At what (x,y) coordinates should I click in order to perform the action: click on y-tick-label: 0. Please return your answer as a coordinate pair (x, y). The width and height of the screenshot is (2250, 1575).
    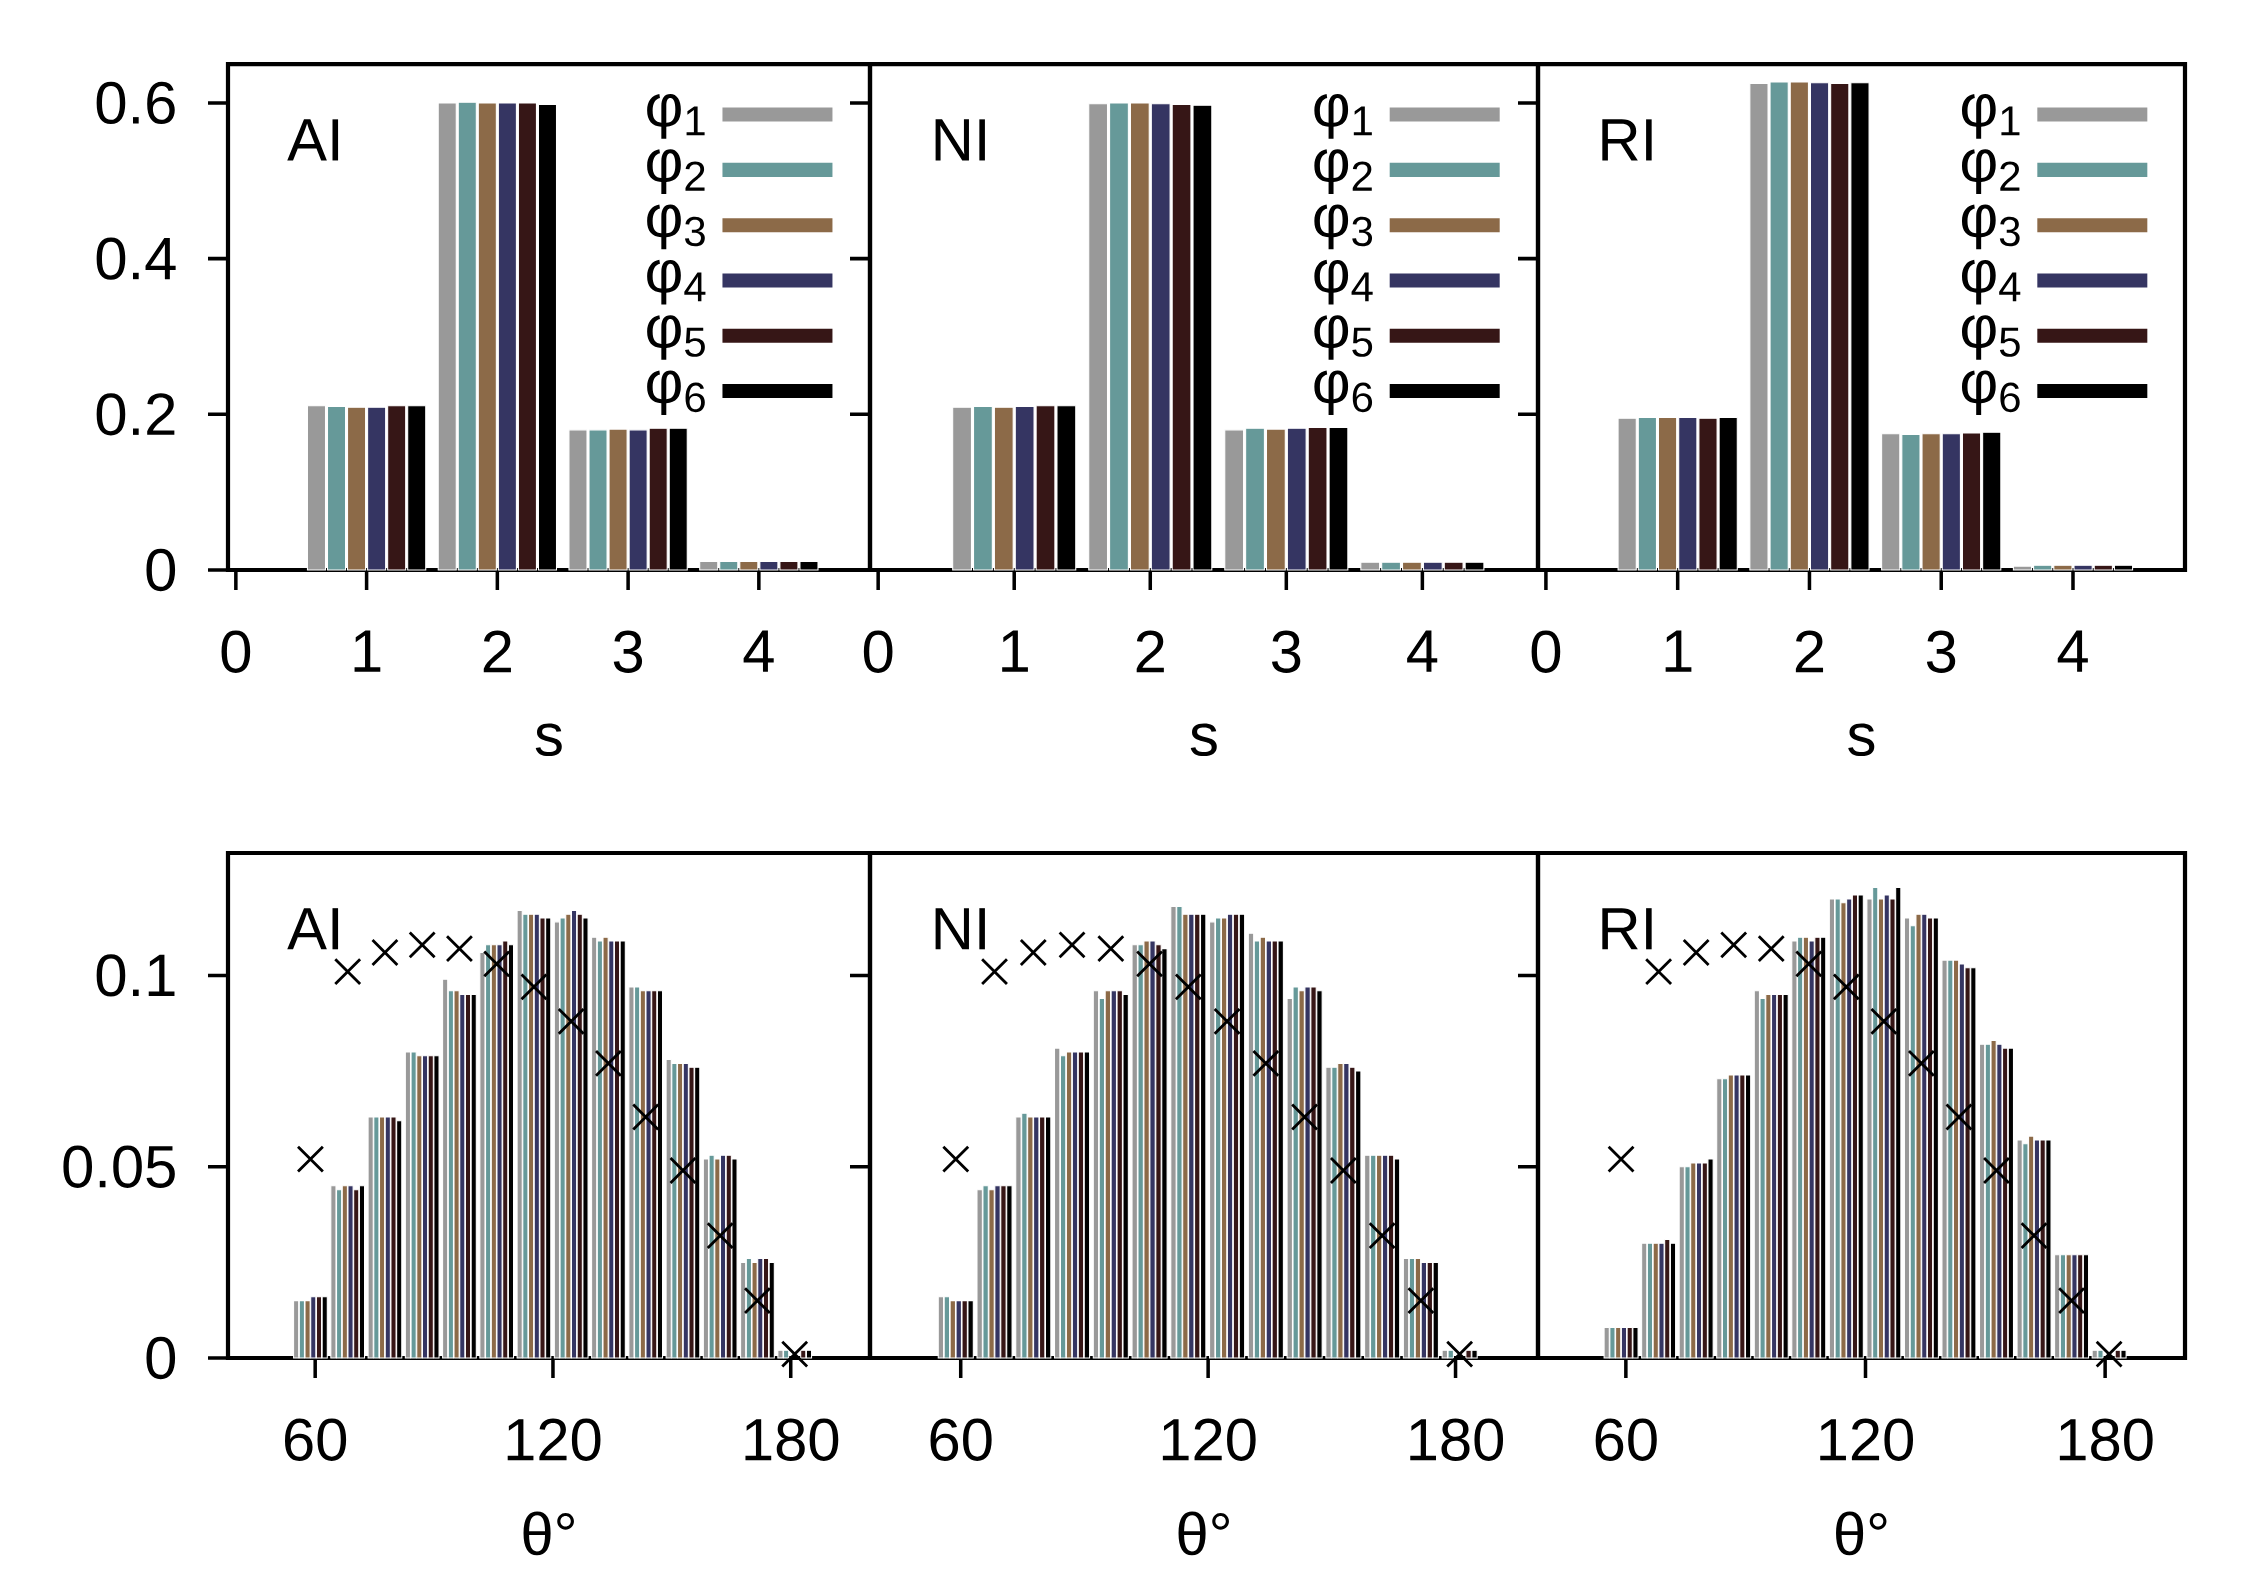
    Looking at the image, I should click on (161, 570).